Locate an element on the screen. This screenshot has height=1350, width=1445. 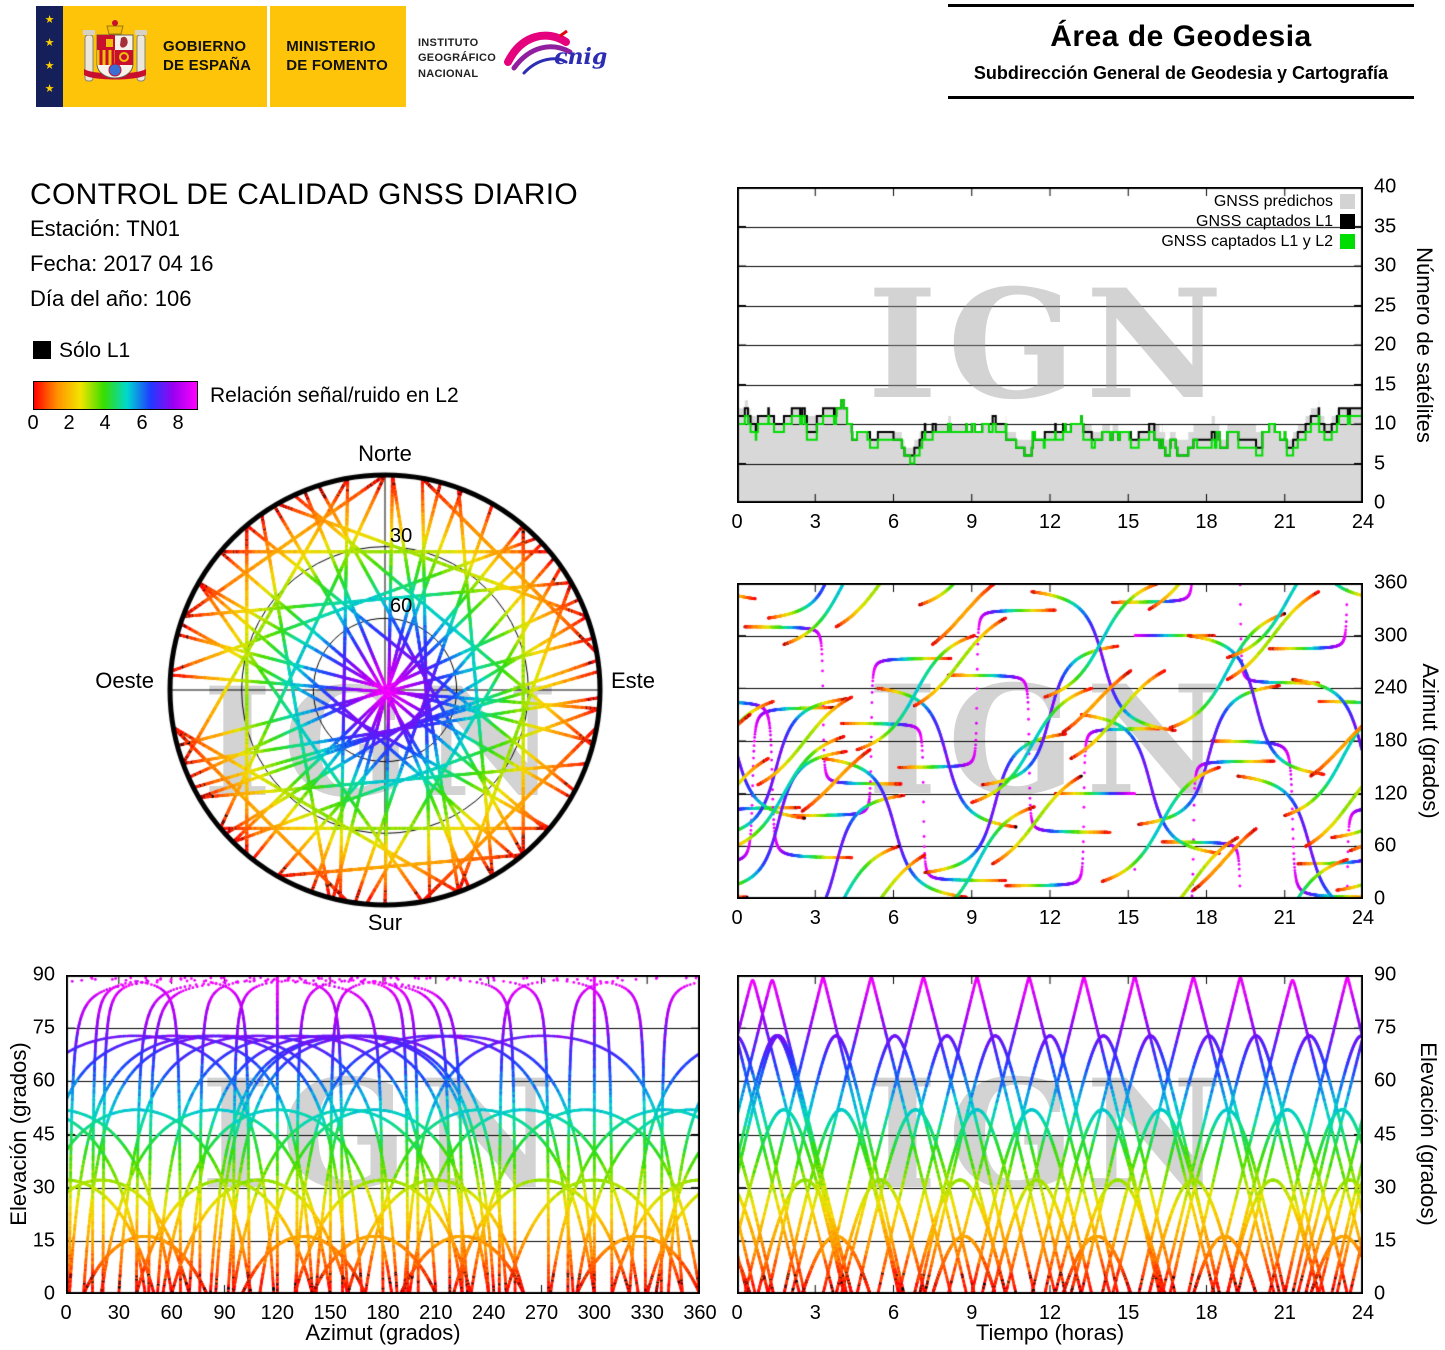
cnig-wordmark: cnig is located at coordinates (581, 57).